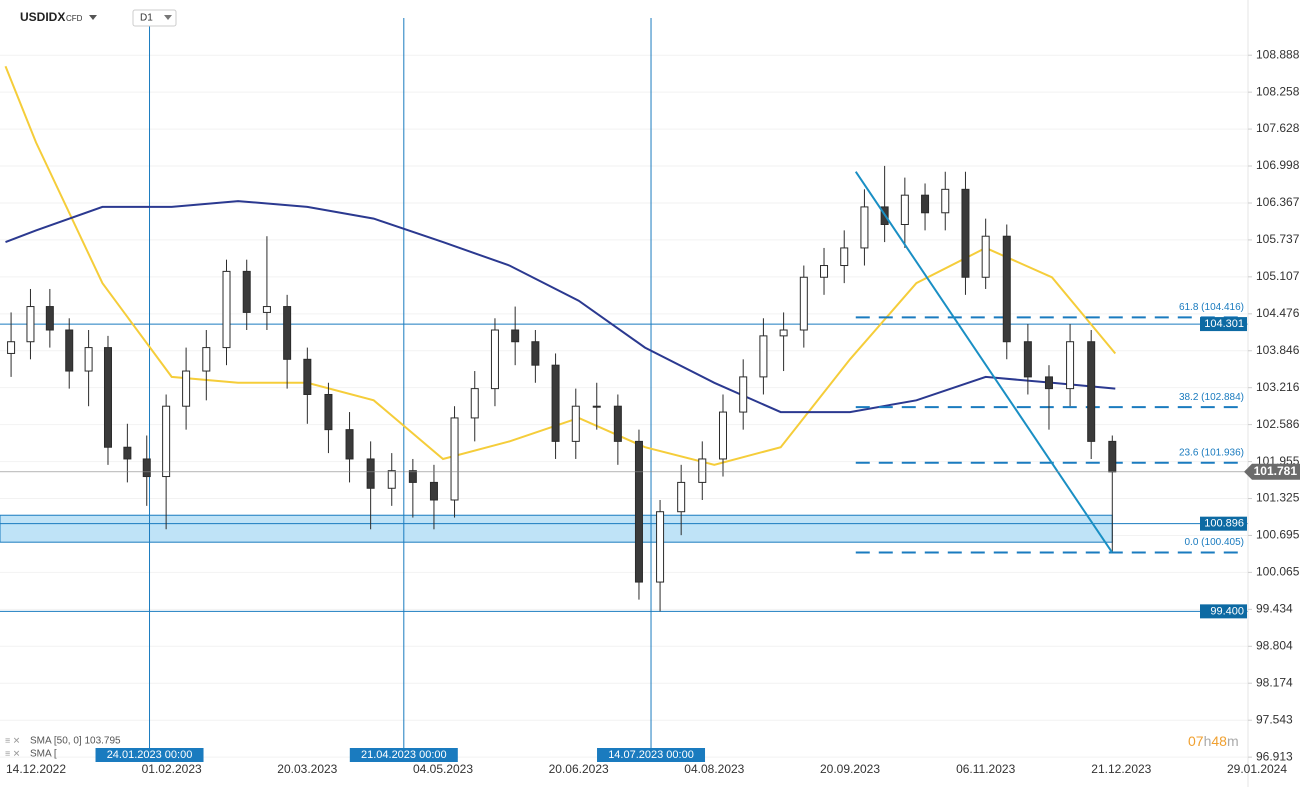 The height and width of the screenshot is (792, 1315). Describe the element at coordinates (1278, 239) in the screenshot. I see `y-tick-label: 105.737` at that location.